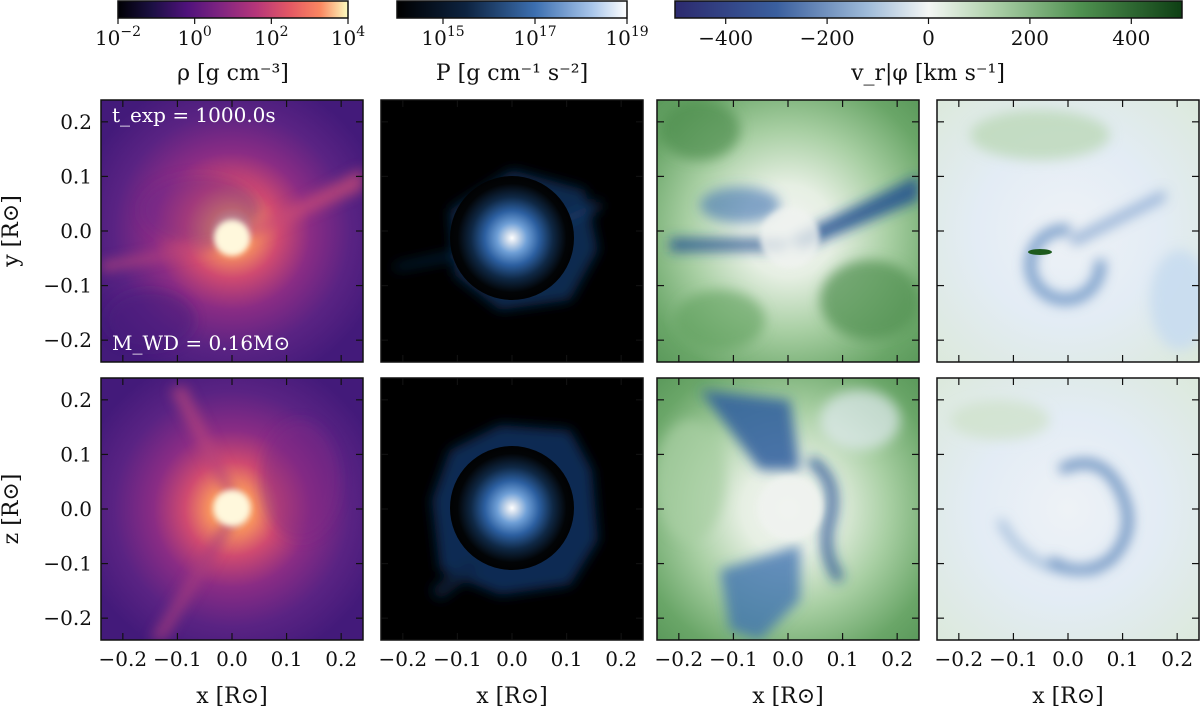  I want to click on colorbar-density-ticks: 10⁻² 10⁰ 10² 10⁴, so click(230, 34).